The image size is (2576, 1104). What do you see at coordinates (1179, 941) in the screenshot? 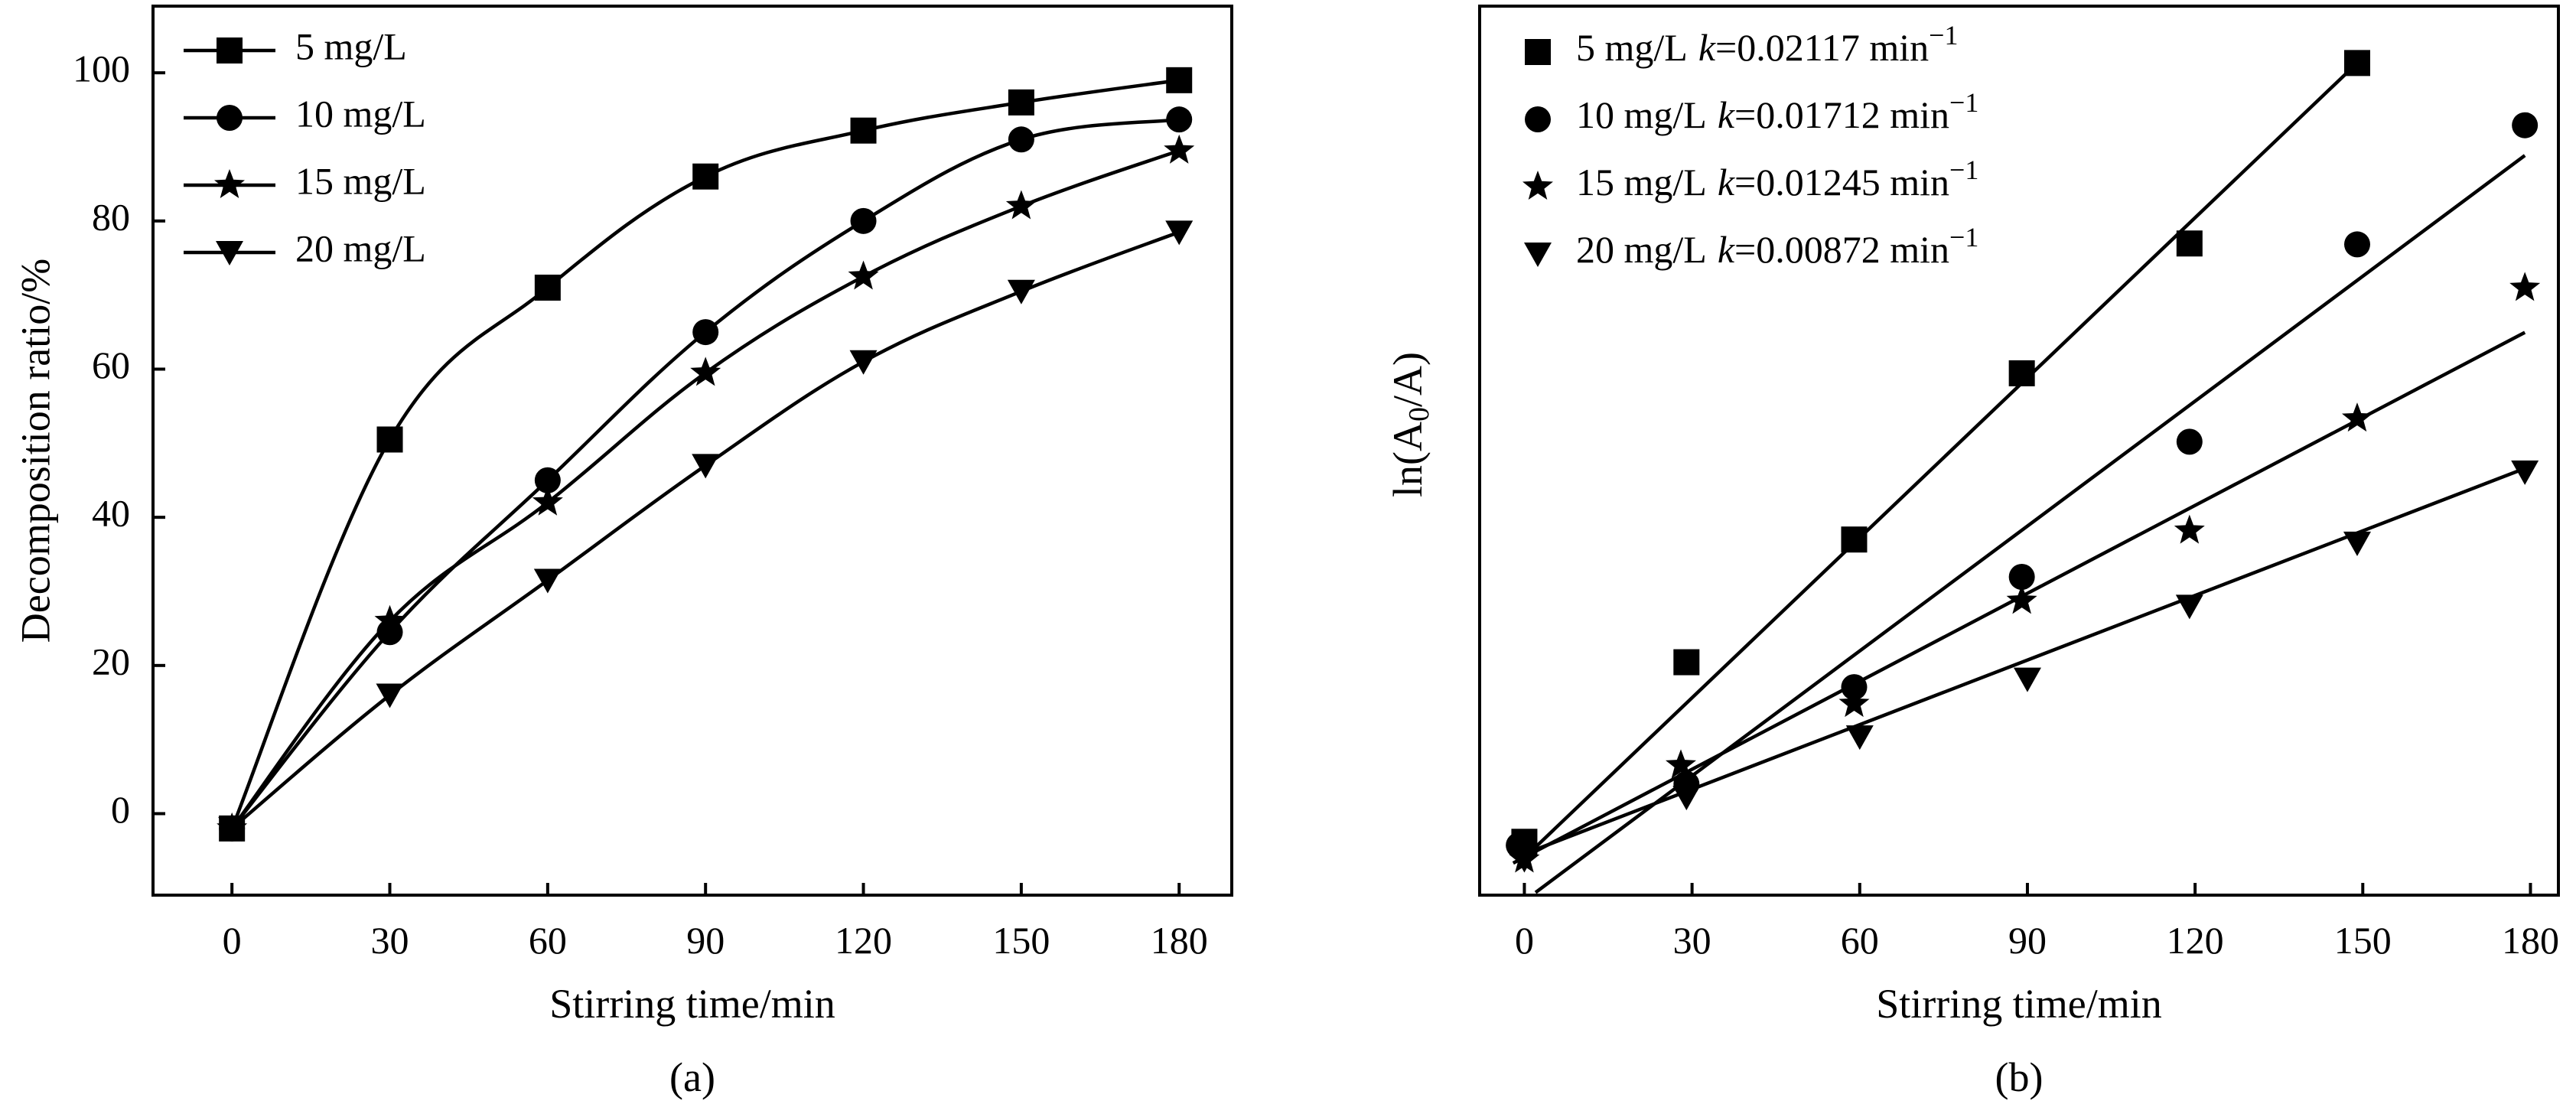
I see `x-tick-label-a: 180` at bounding box center [1179, 941].